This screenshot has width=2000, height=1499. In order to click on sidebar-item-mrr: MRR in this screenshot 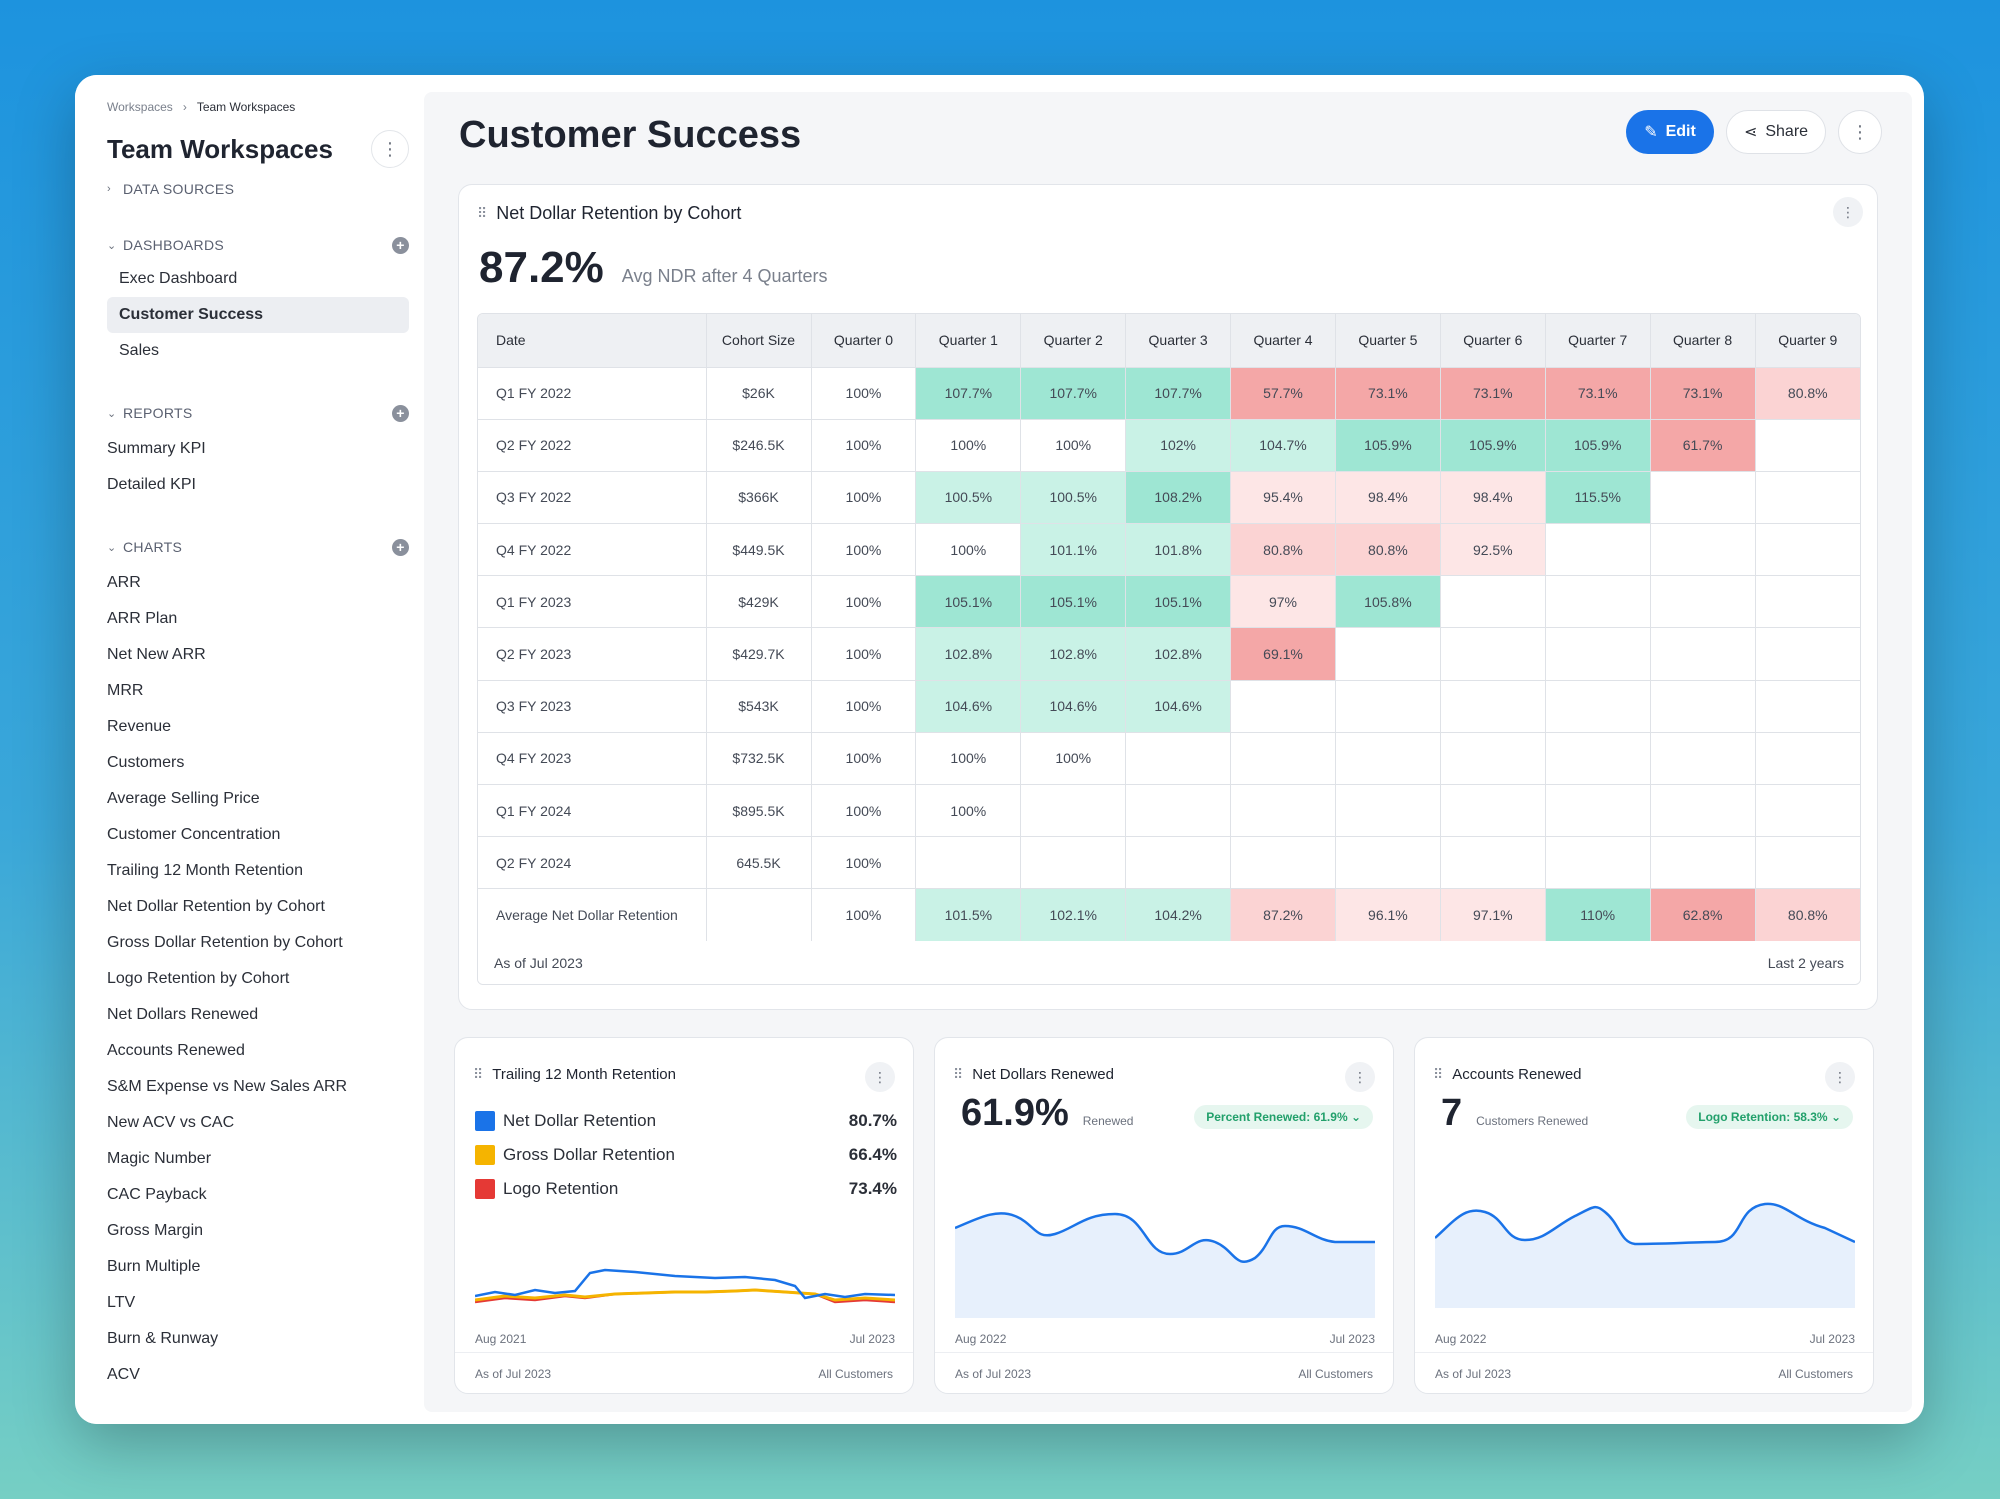, I will do `click(125, 690)`.